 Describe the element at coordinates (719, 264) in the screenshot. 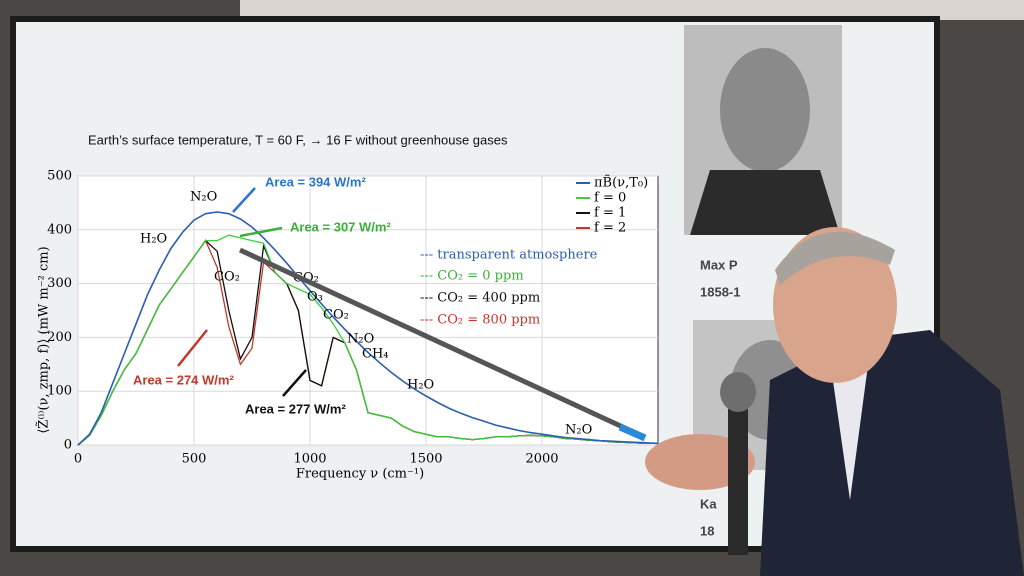

I see `caption: Max P` at that location.